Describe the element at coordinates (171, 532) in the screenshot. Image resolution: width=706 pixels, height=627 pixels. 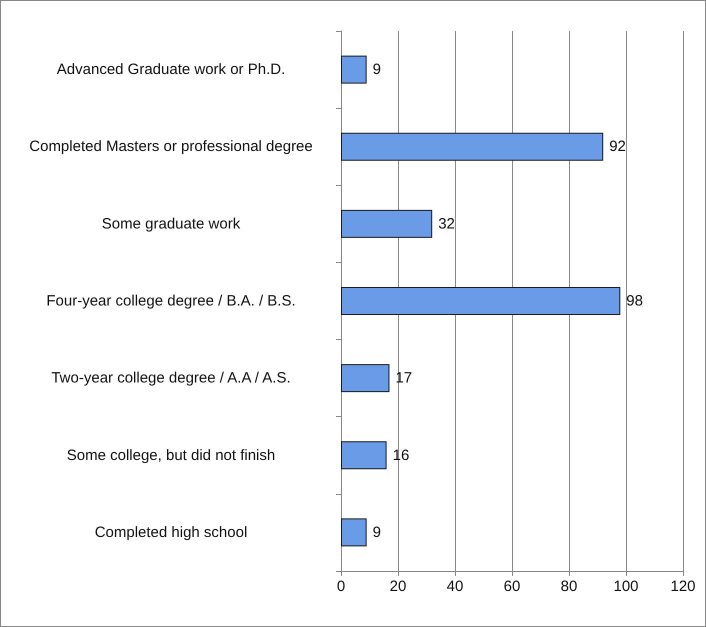
I see `y-tick-label: Completed high school` at that location.